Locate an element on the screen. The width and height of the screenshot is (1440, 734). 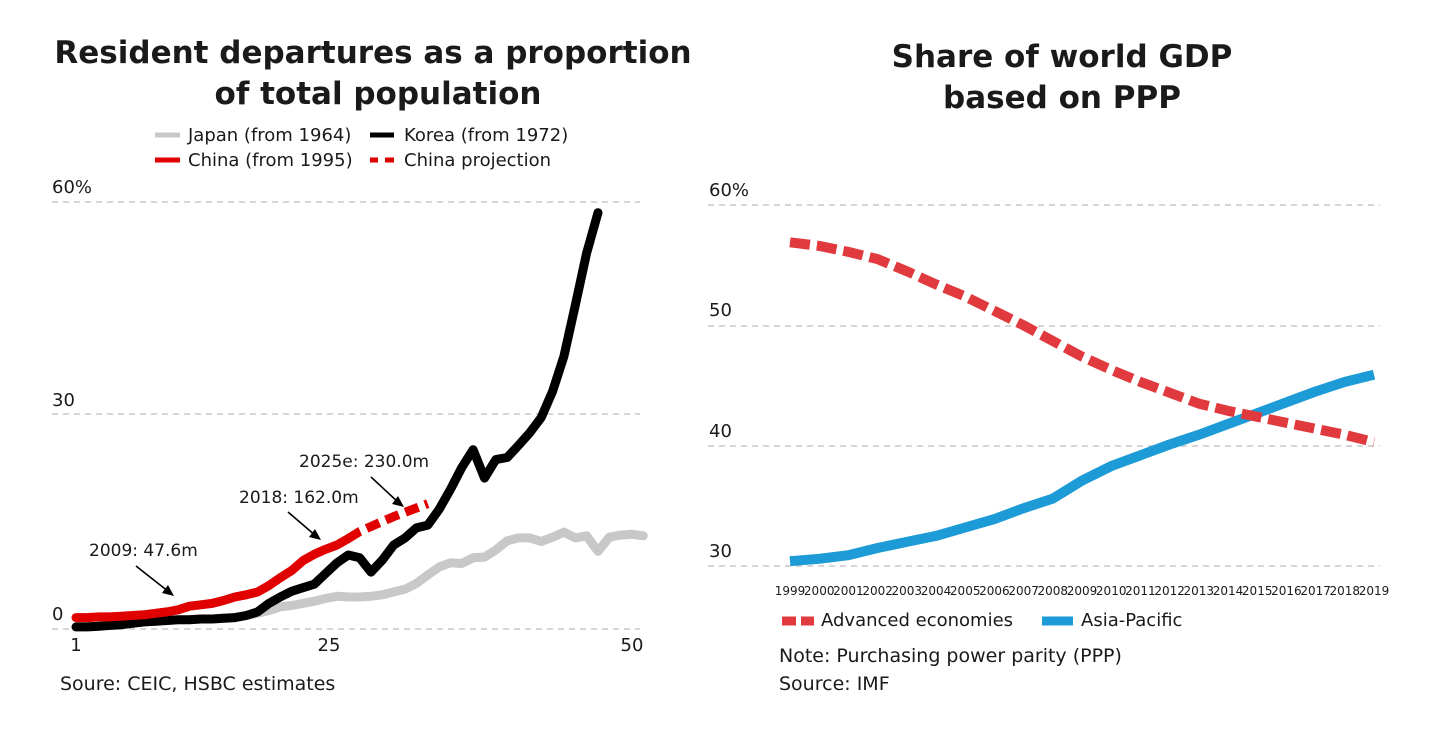
right-xtick-2005: 2005 is located at coordinates (965, 591).